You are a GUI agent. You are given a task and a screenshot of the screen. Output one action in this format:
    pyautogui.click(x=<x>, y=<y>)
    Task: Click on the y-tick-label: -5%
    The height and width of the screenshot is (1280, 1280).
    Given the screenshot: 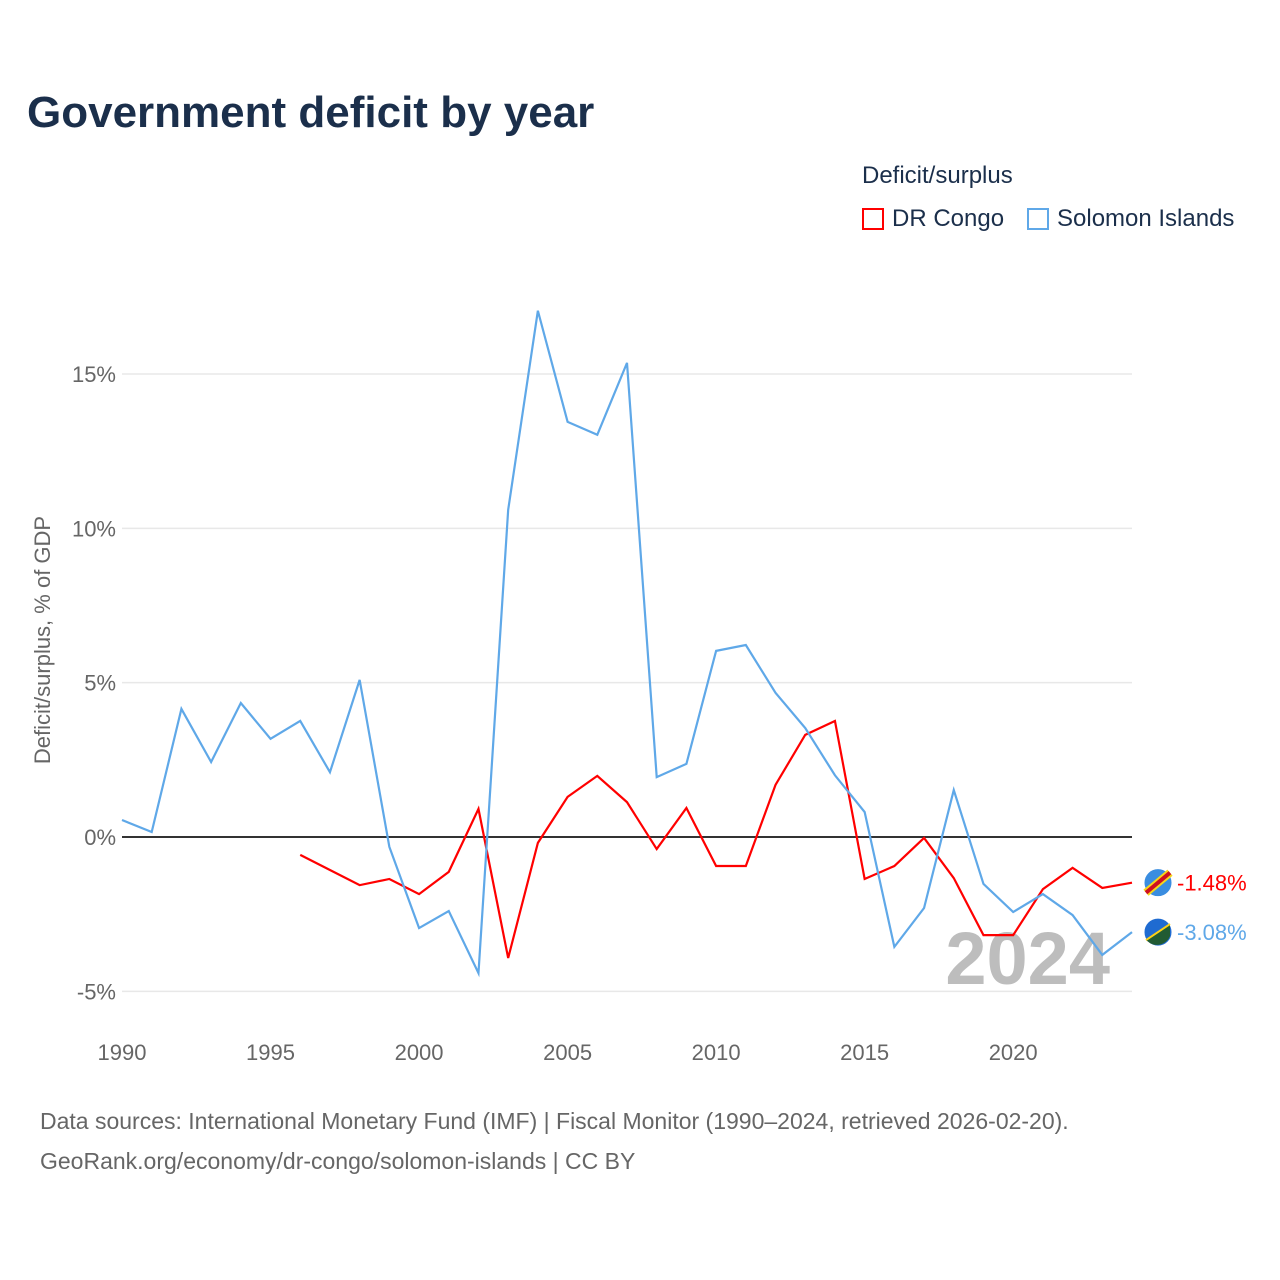 What is the action you would take?
    pyautogui.click(x=96, y=991)
    